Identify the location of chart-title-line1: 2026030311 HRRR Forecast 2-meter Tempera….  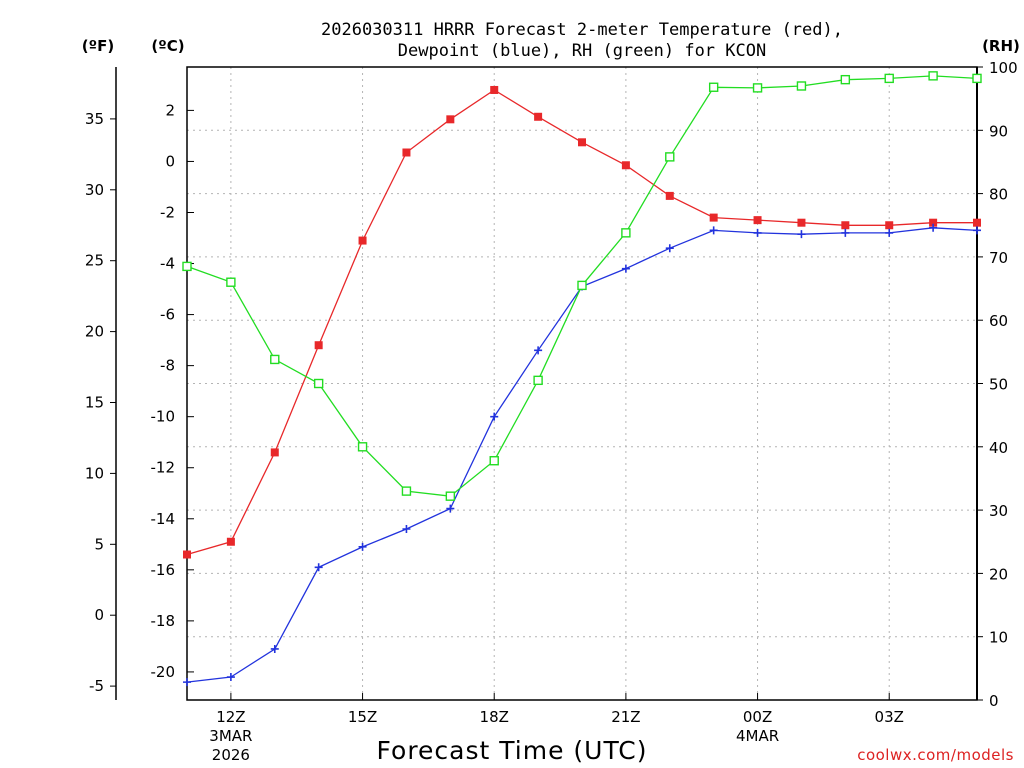
(582, 30).